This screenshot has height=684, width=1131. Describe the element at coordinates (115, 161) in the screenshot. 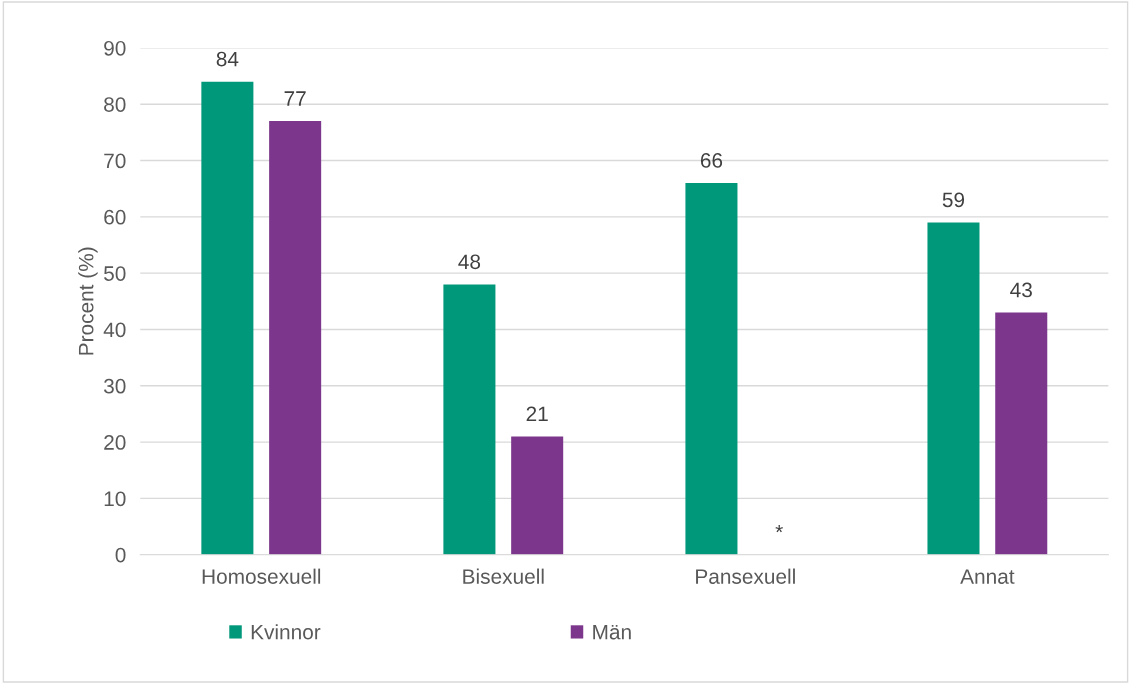

I see `y-tick-label: 70` at that location.